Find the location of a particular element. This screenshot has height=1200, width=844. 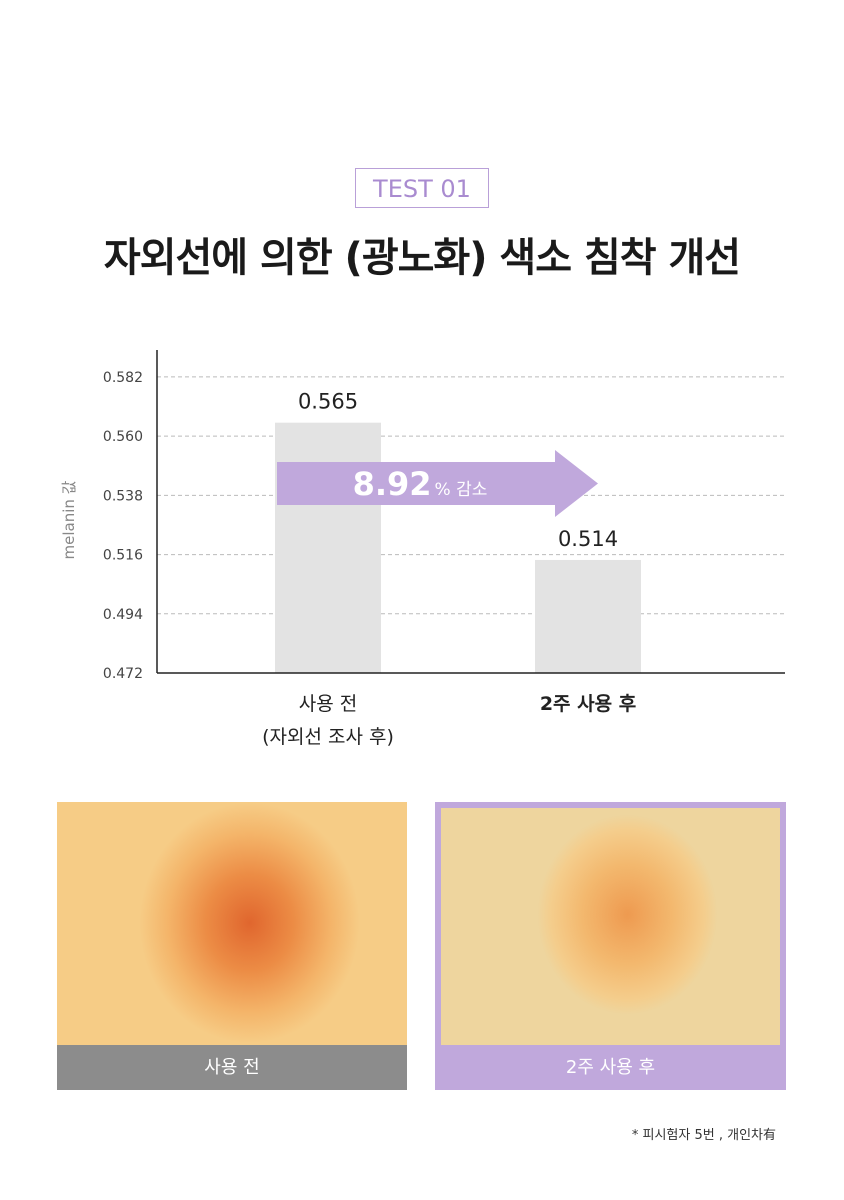

y-tick-label: 0.516 is located at coordinates (123, 556).